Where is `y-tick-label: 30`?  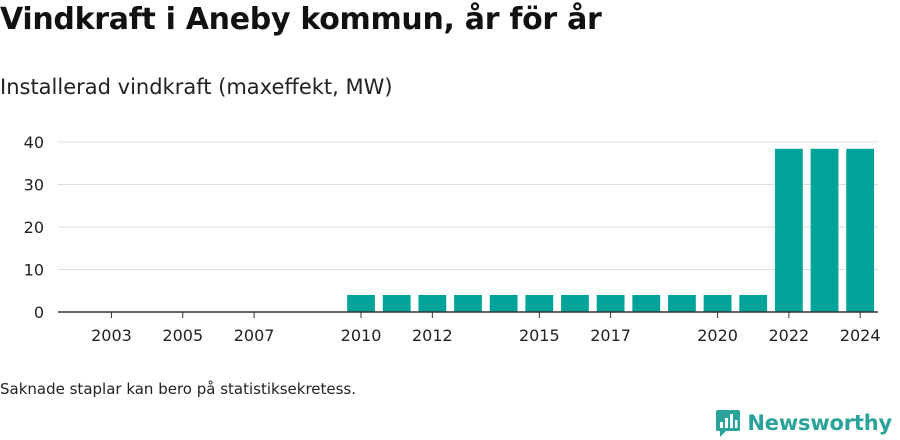
y-tick-label: 30 is located at coordinates (34, 185).